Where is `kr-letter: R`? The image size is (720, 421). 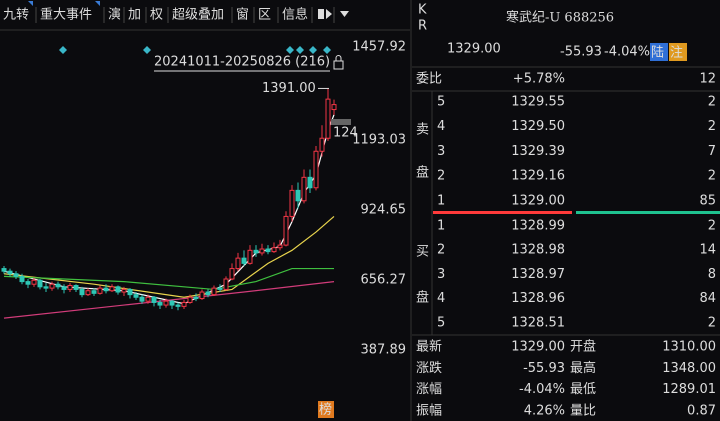 kr-letter: R is located at coordinates (422, 26).